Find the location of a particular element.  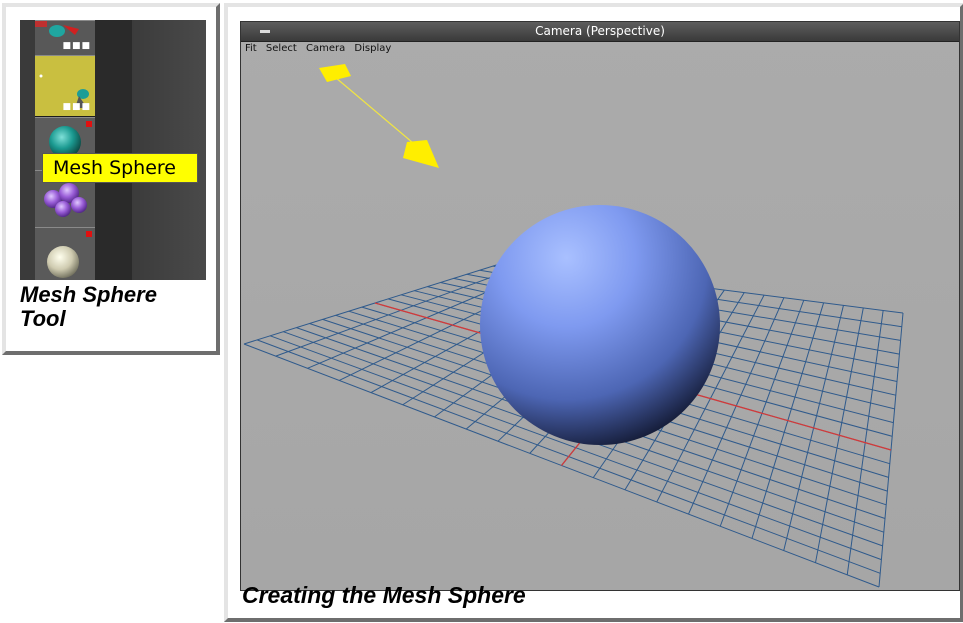

sphere-tool-icon is located at coordinates (65, 254).